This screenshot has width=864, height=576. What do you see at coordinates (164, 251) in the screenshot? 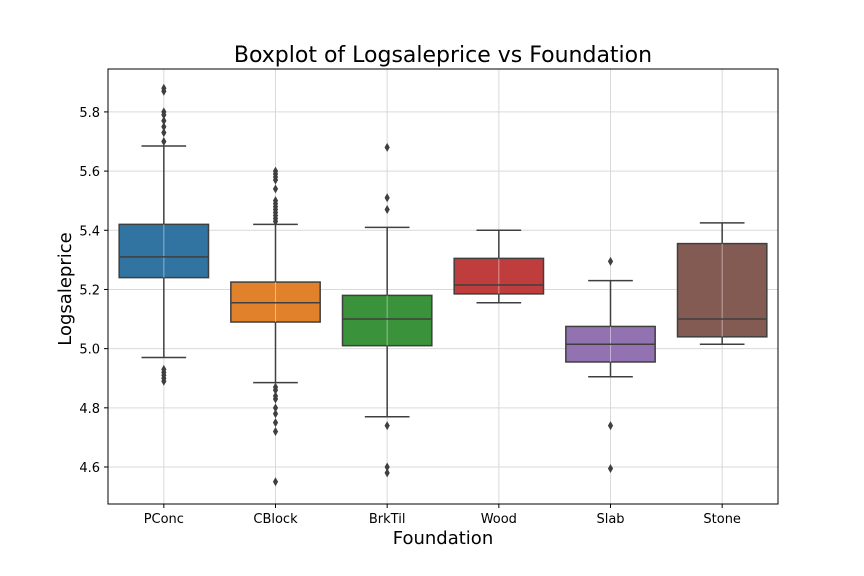
I see `box-pconc` at bounding box center [164, 251].